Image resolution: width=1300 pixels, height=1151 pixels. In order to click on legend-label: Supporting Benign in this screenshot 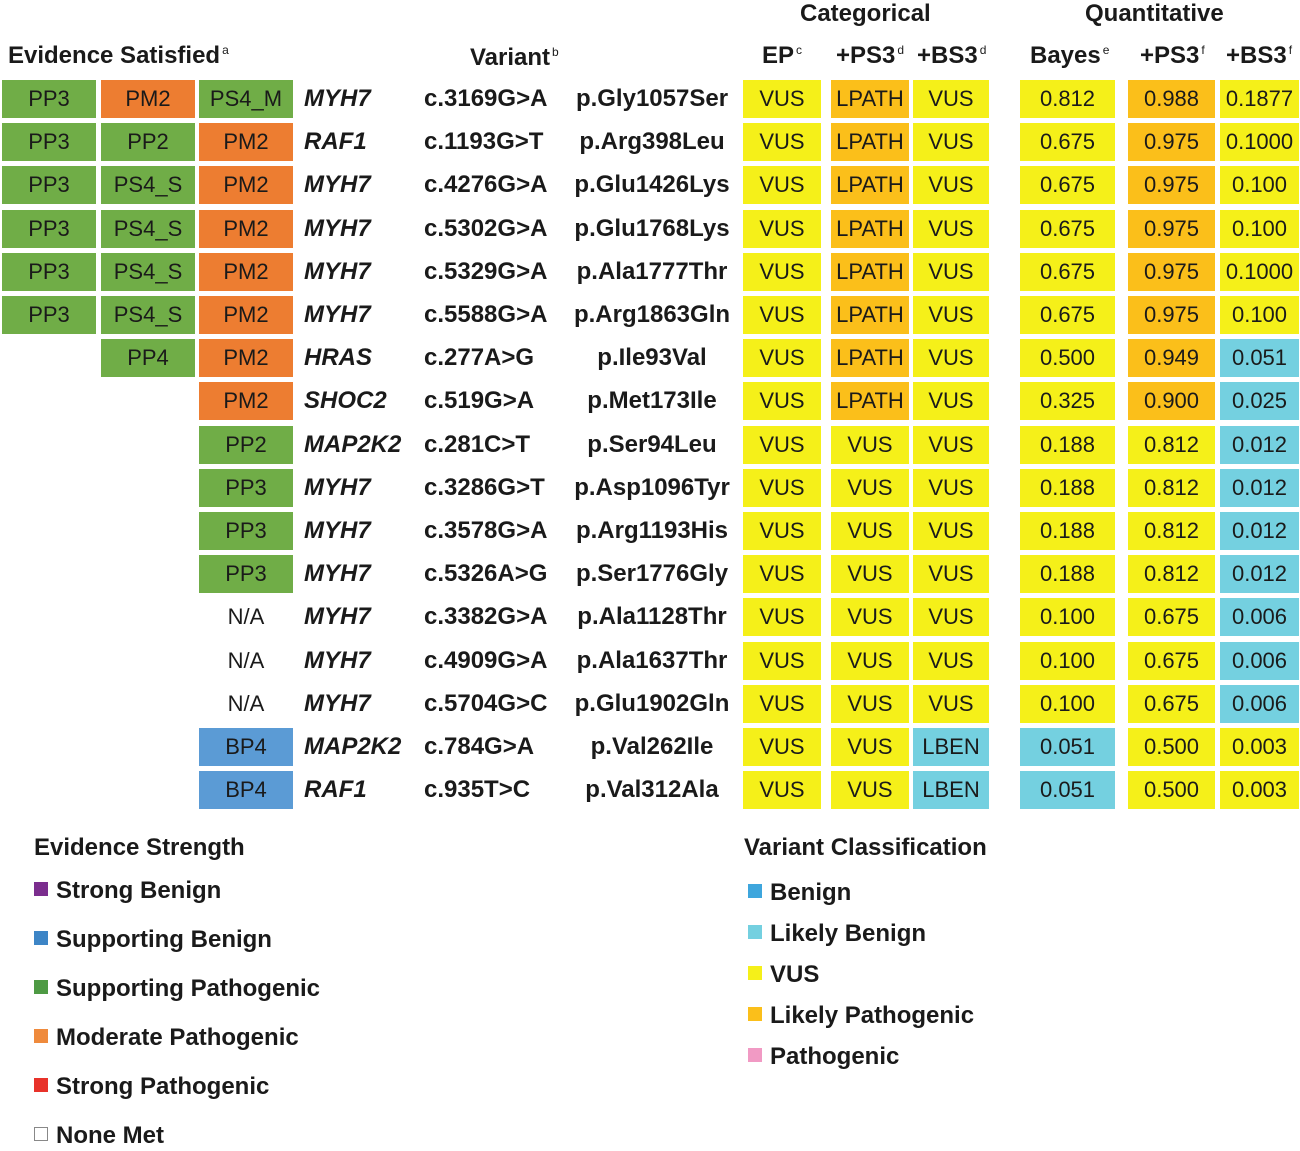, I will do `click(164, 939)`.